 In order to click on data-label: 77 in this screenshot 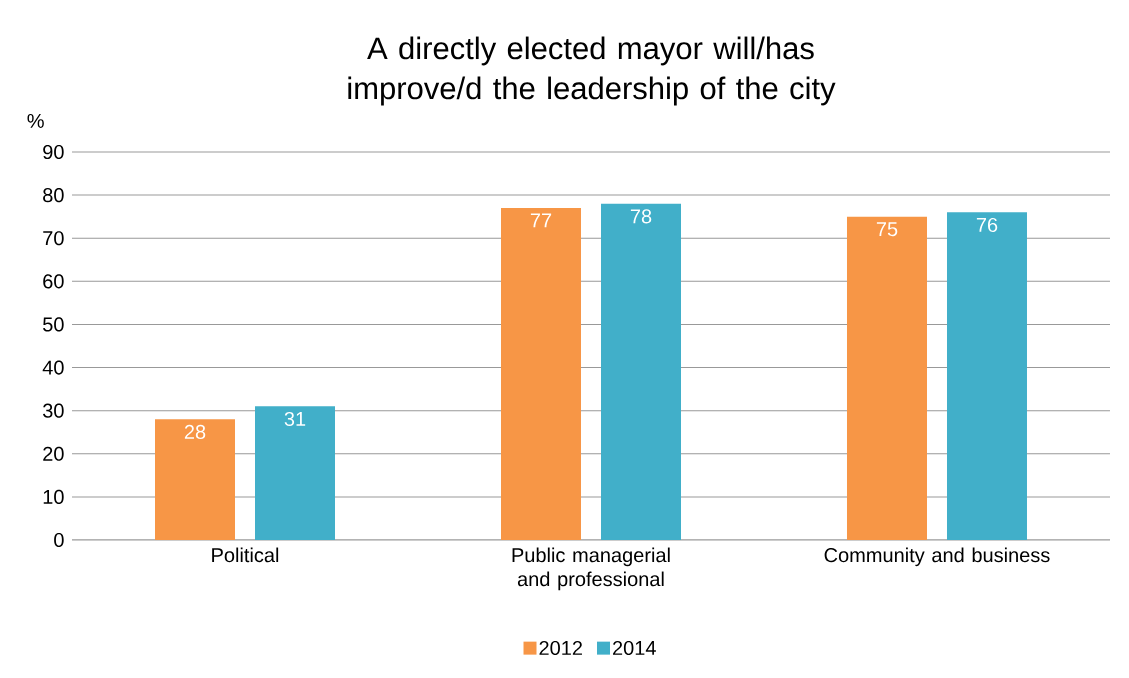, I will do `click(541, 220)`.